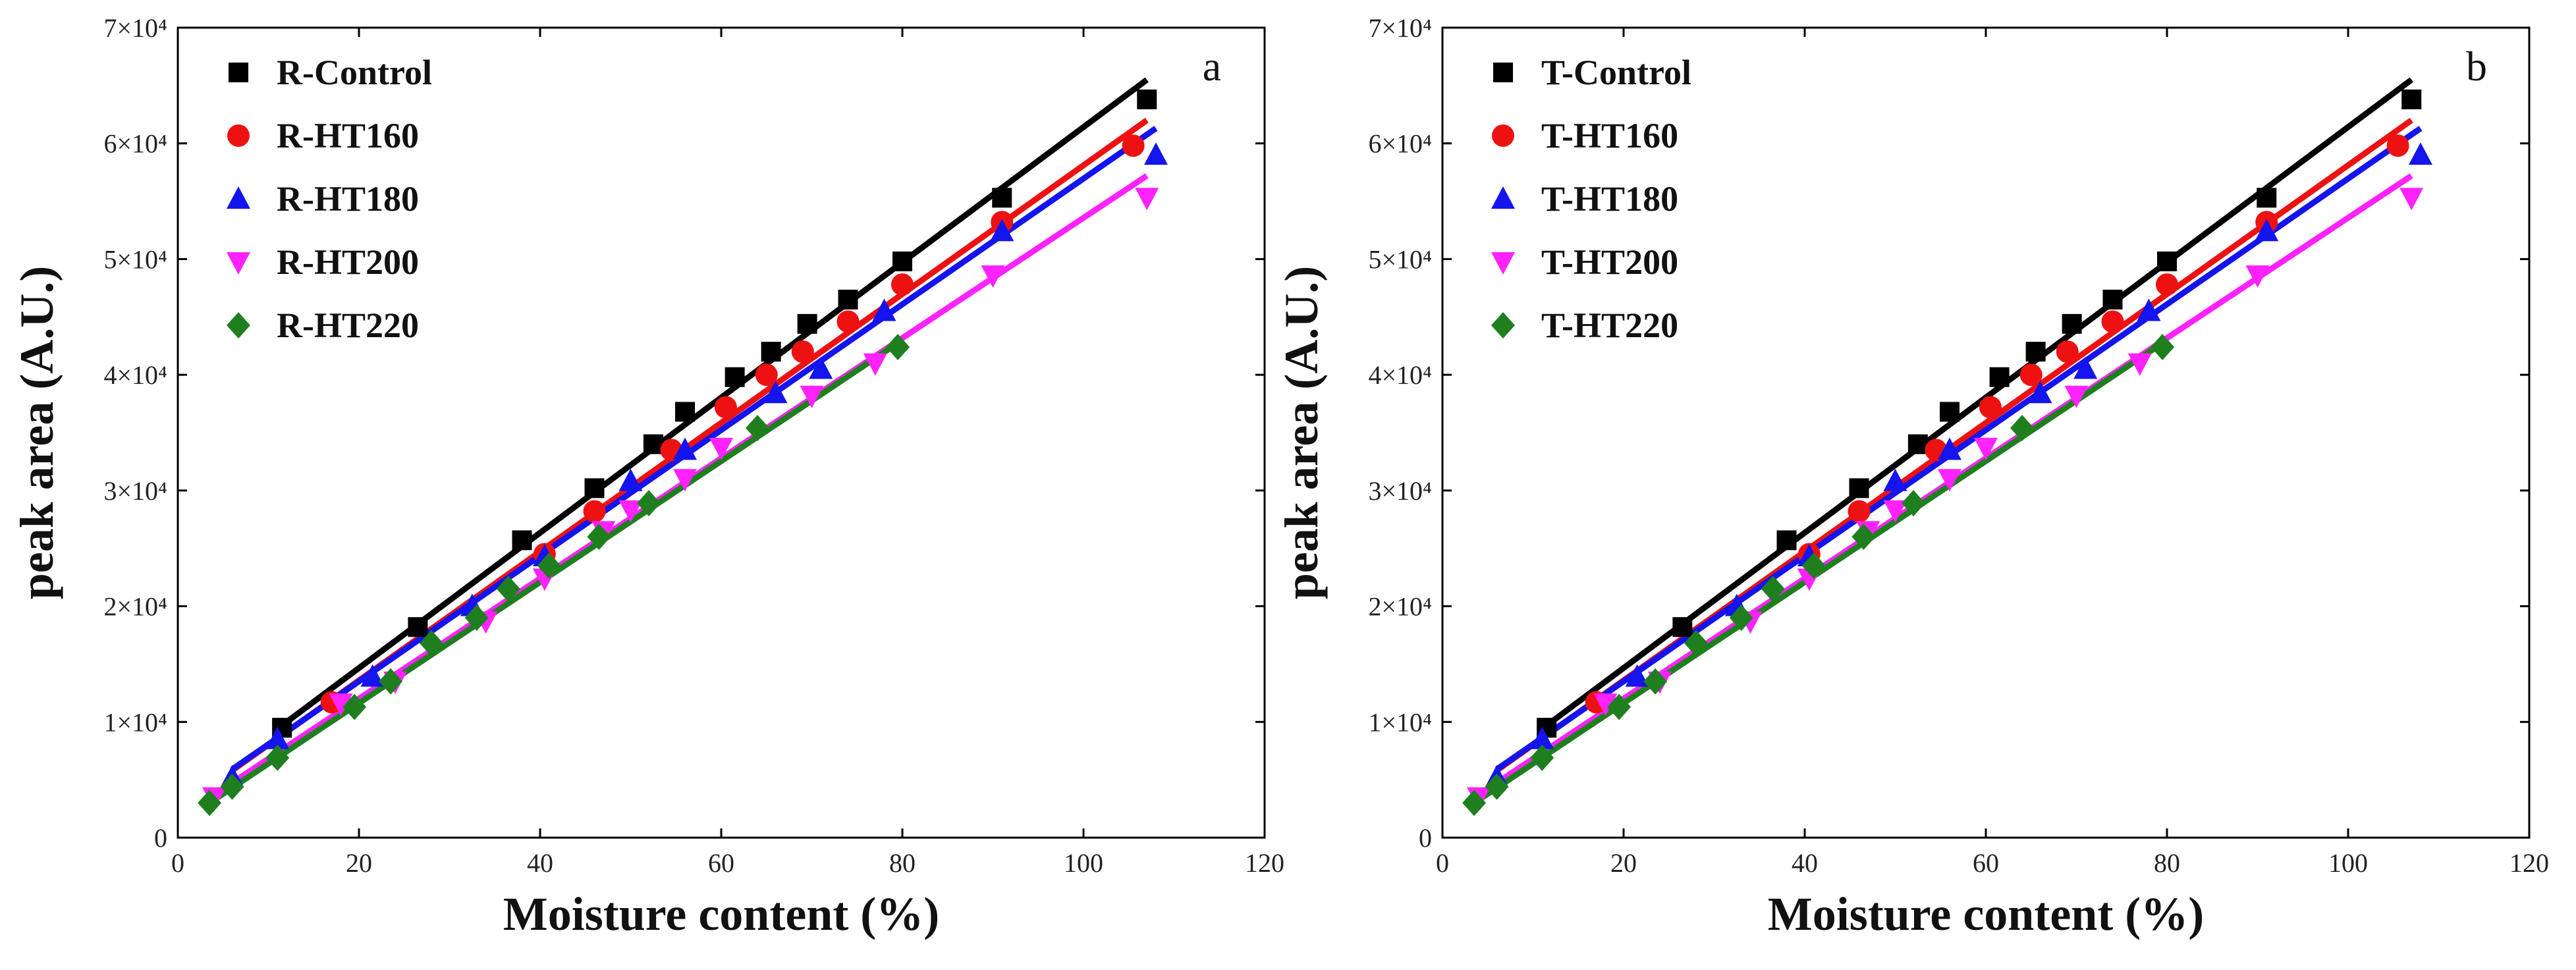 The height and width of the screenshot is (970, 2576). What do you see at coordinates (1400, 491) in the screenshot?
I see `y-tick-label: 3×10⁴` at bounding box center [1400, 491].